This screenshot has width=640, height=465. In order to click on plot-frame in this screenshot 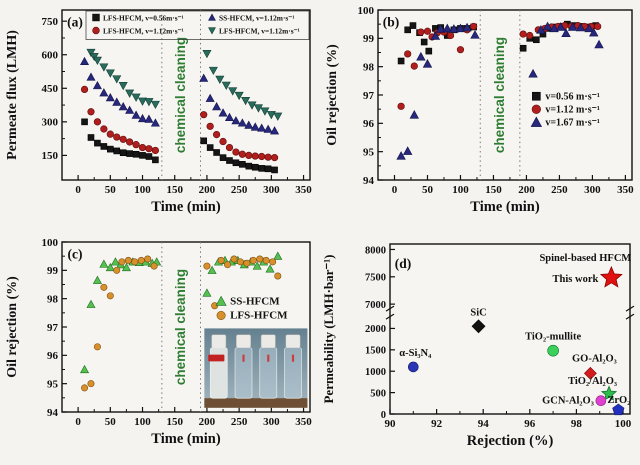, I will do `click(505, 95)`.